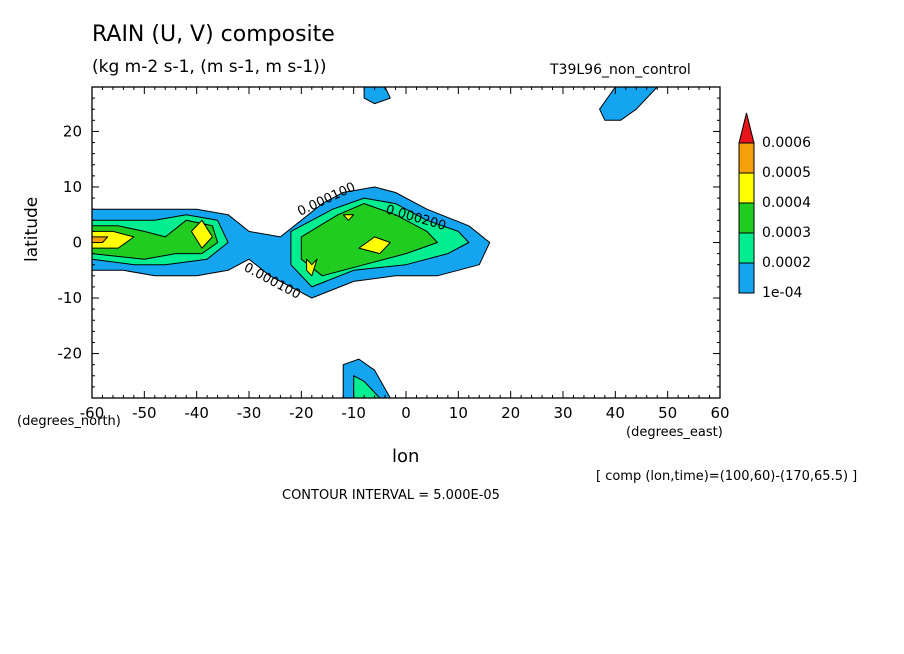  Describe the element at coordinates (510, 413) in the screenshot. I see `x-tick-label: 20` at that location.